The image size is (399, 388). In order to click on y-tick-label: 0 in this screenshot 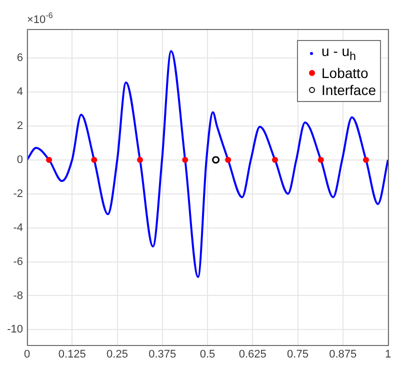, I will do `click(19, 160)`.